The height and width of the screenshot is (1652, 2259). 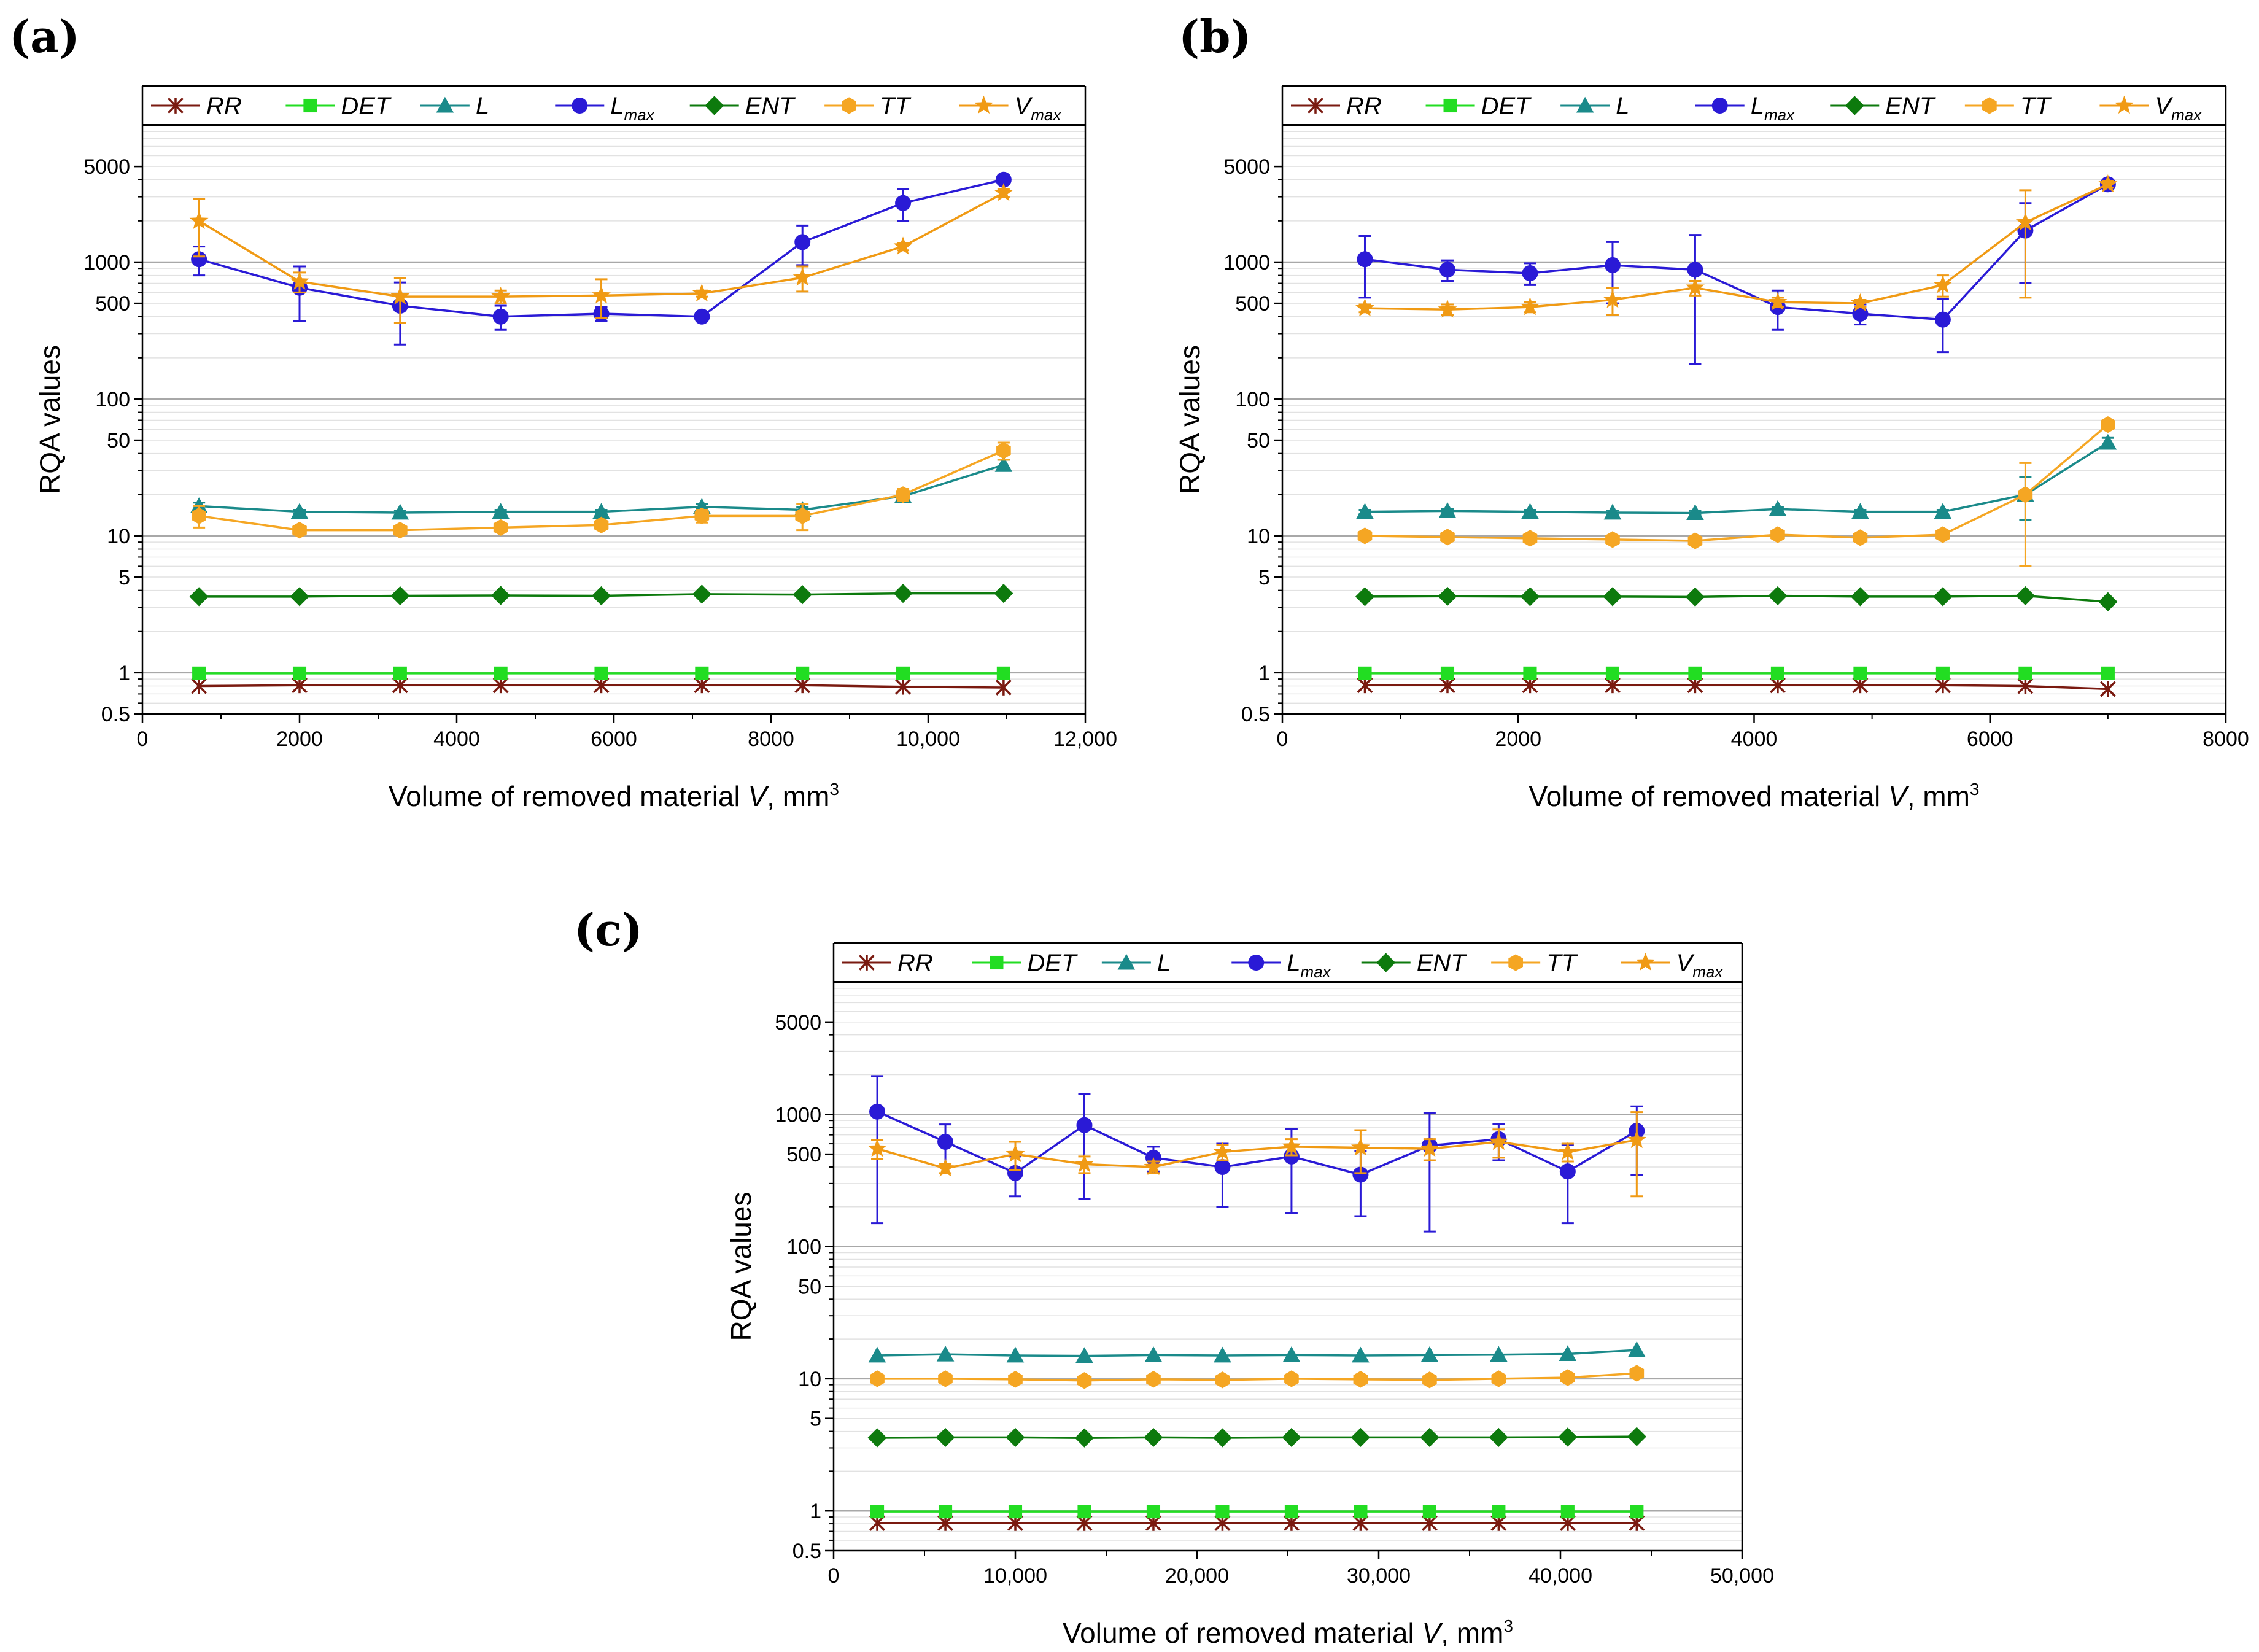 What do you see at coordinates (1257, 1512) in the screenshot?
I see `series-det` at bounding box center [1257, 1512].